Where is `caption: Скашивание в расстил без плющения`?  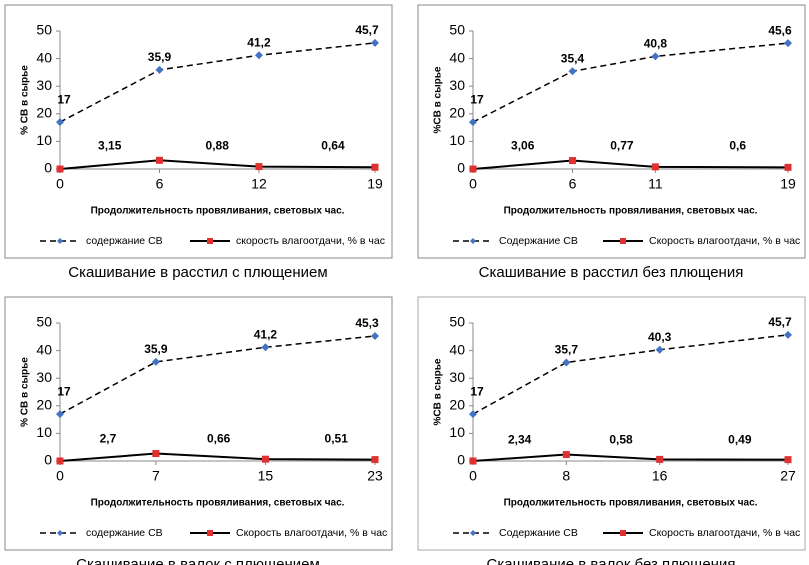
caption: Скашивание в расстил без плющения is located at coordinates (611, 272).